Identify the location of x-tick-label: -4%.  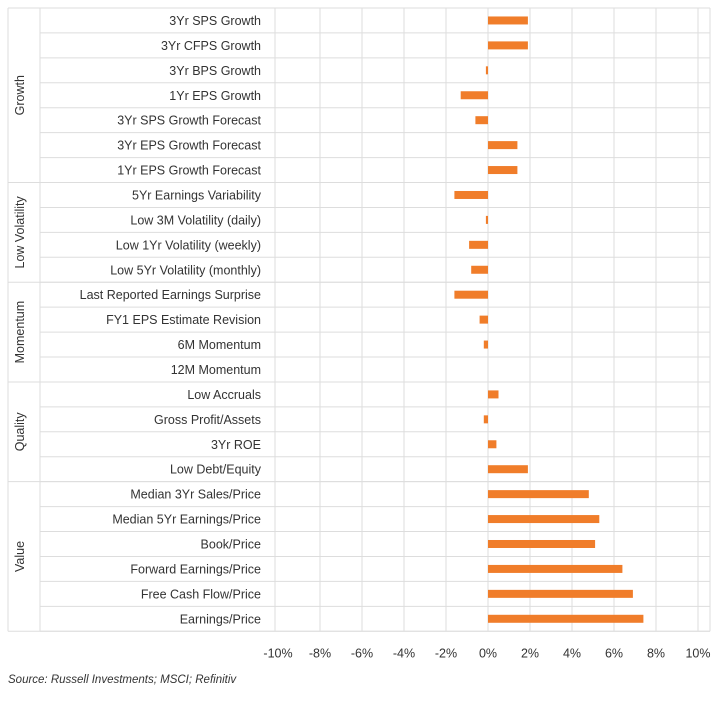
(404, 653).